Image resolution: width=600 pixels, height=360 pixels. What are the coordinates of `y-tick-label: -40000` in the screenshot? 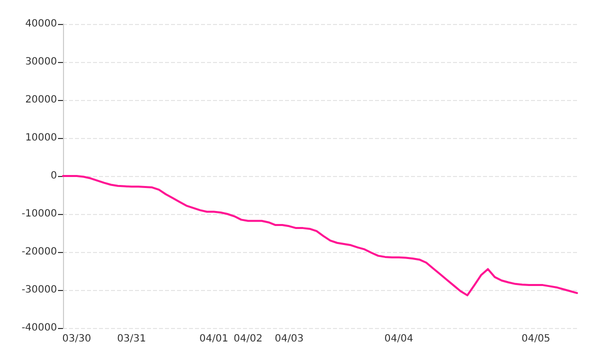 It's located at (39, 328).